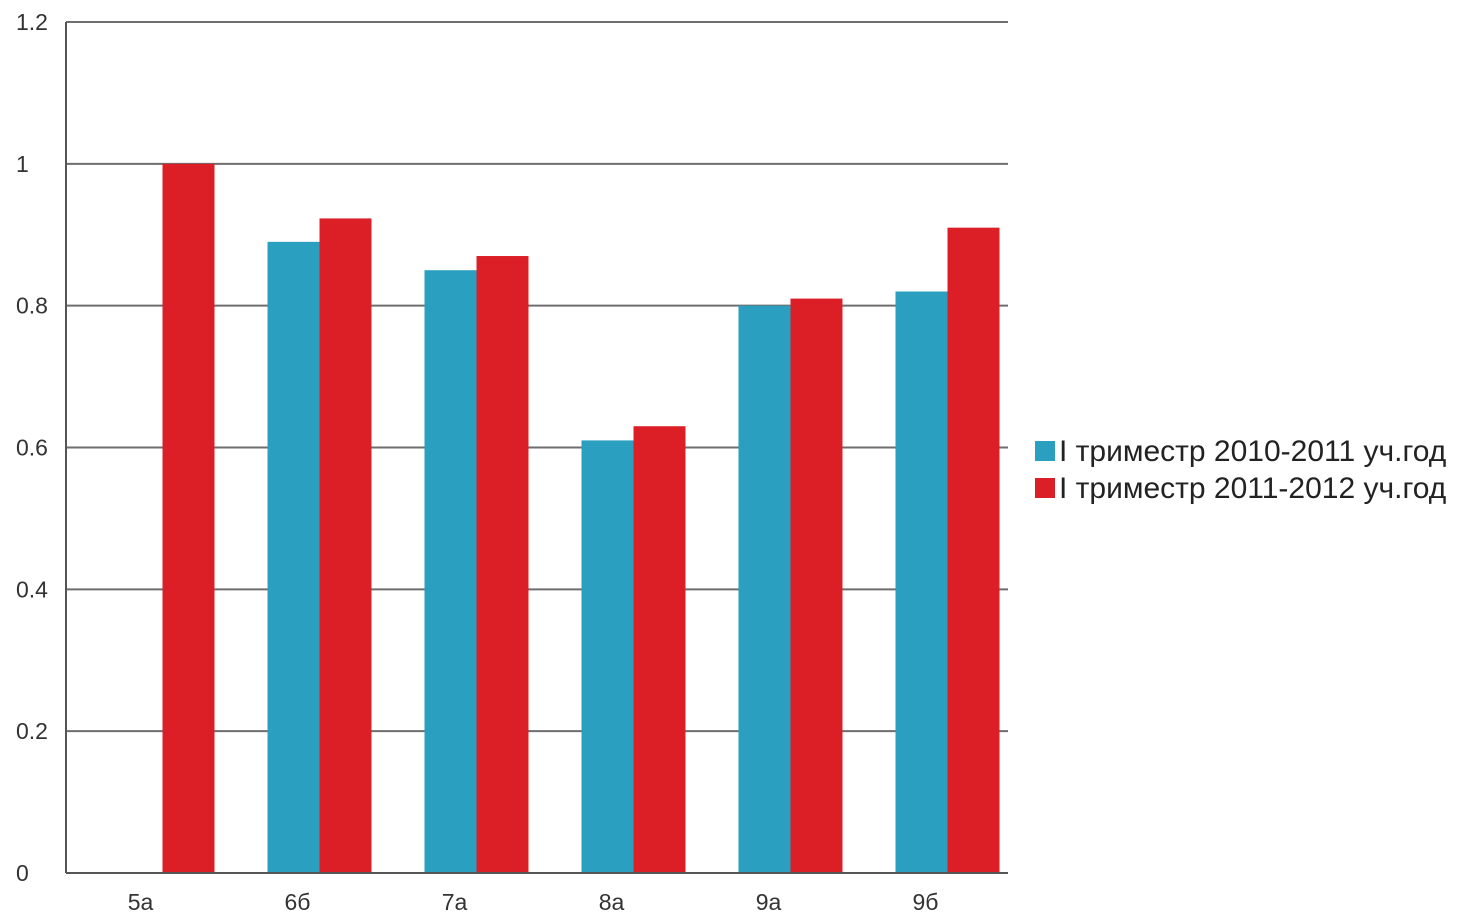 This screenshot has height=916, width=1483. I want to click on y-tick-label: 1.2, so click(32, 22).